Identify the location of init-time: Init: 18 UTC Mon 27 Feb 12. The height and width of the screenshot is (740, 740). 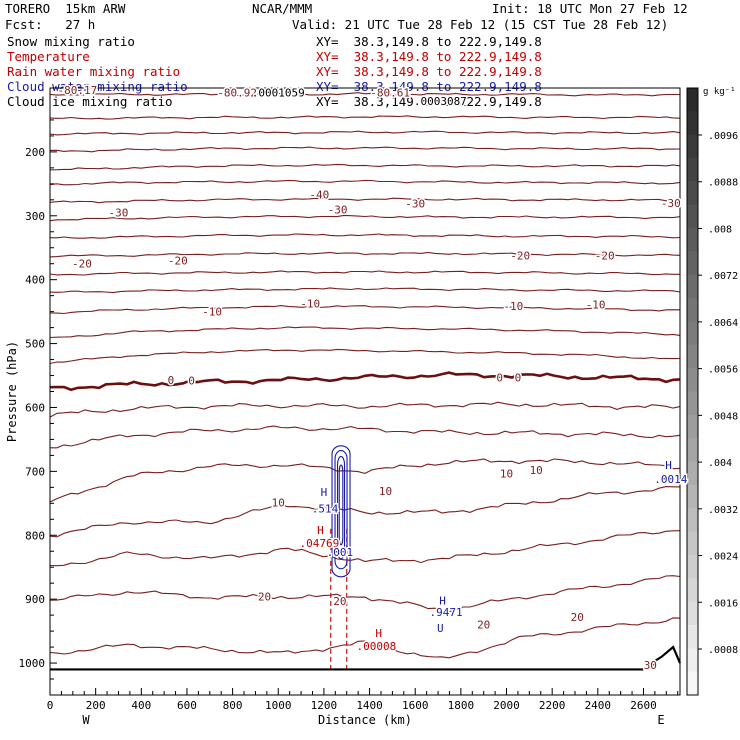
(590, 8).